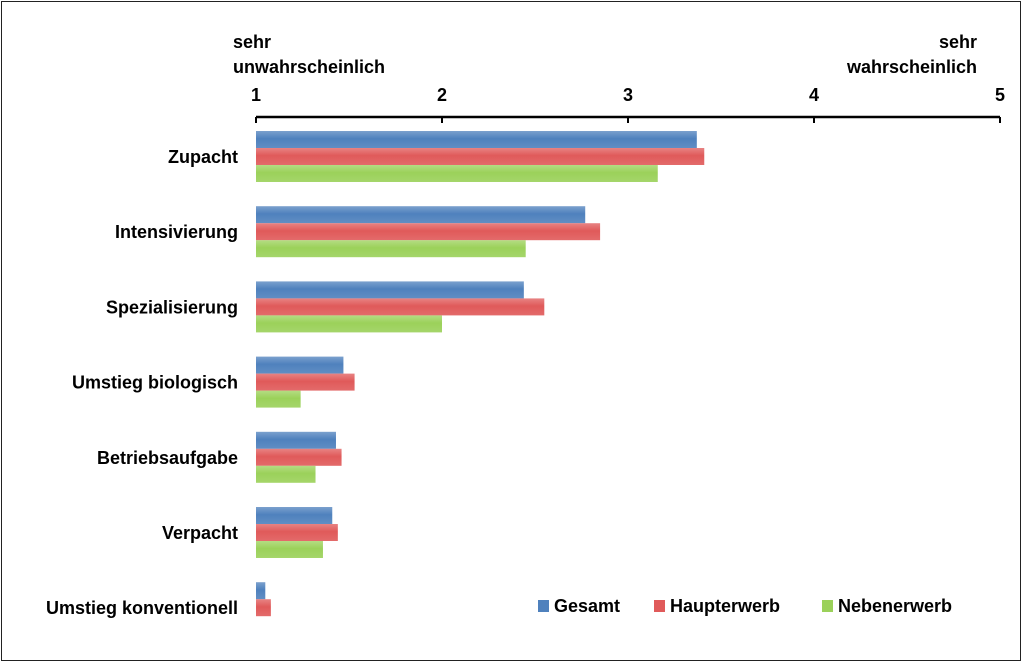 This screenshot has width=1024, height=664. I want to click on x-axis: 1 2 3 4 5, so click(628, 104).